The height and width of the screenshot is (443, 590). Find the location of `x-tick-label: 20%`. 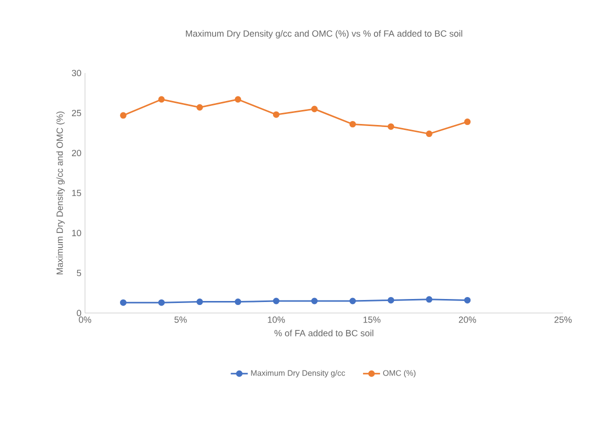

x-tick-label: 20% is located at coordinates (467, 319).